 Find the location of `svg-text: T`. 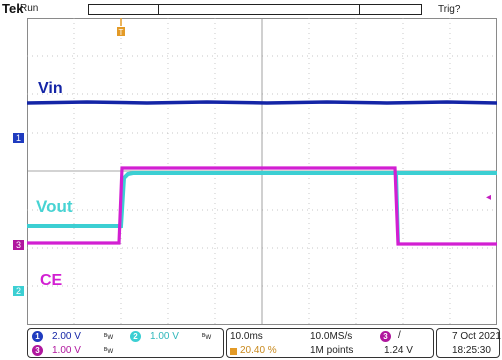

svg-text: T is located at coordinates (121, 32).